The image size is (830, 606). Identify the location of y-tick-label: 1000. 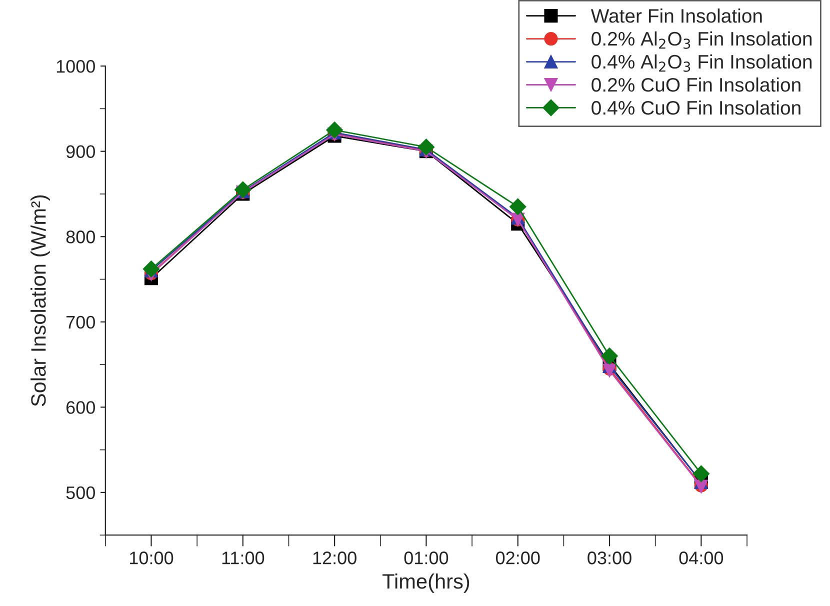
(75, 66).